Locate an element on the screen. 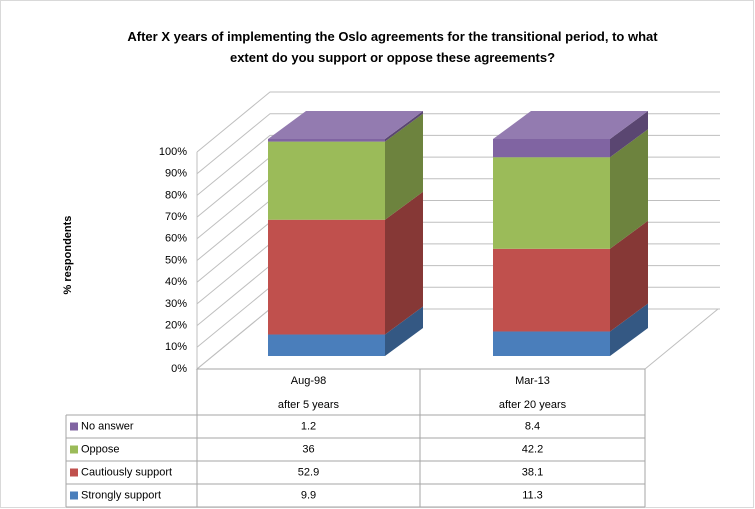 The image size is (755, 509). y-tick-label: 100% is located at coordinates (173, 152).